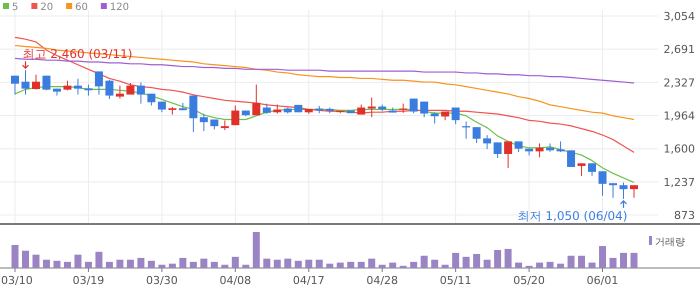  Describe the element at coordinates (670, 242) in the screenshot. I see `legend-label: 거래량` at that location.